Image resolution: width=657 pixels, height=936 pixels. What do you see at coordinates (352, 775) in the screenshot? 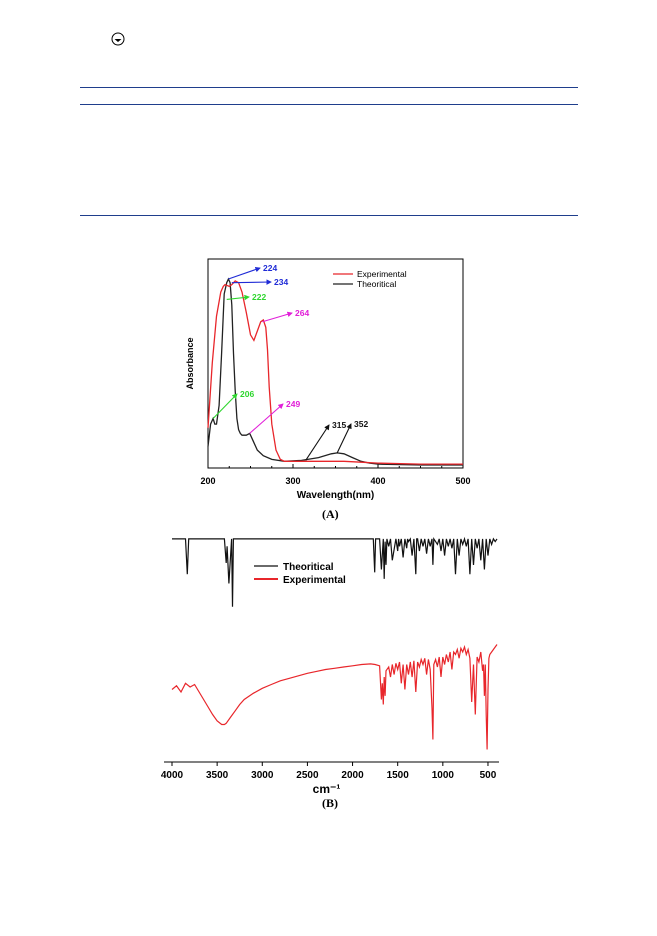
I see `x-tick-label: 2000` at bounding box center [352, 775].